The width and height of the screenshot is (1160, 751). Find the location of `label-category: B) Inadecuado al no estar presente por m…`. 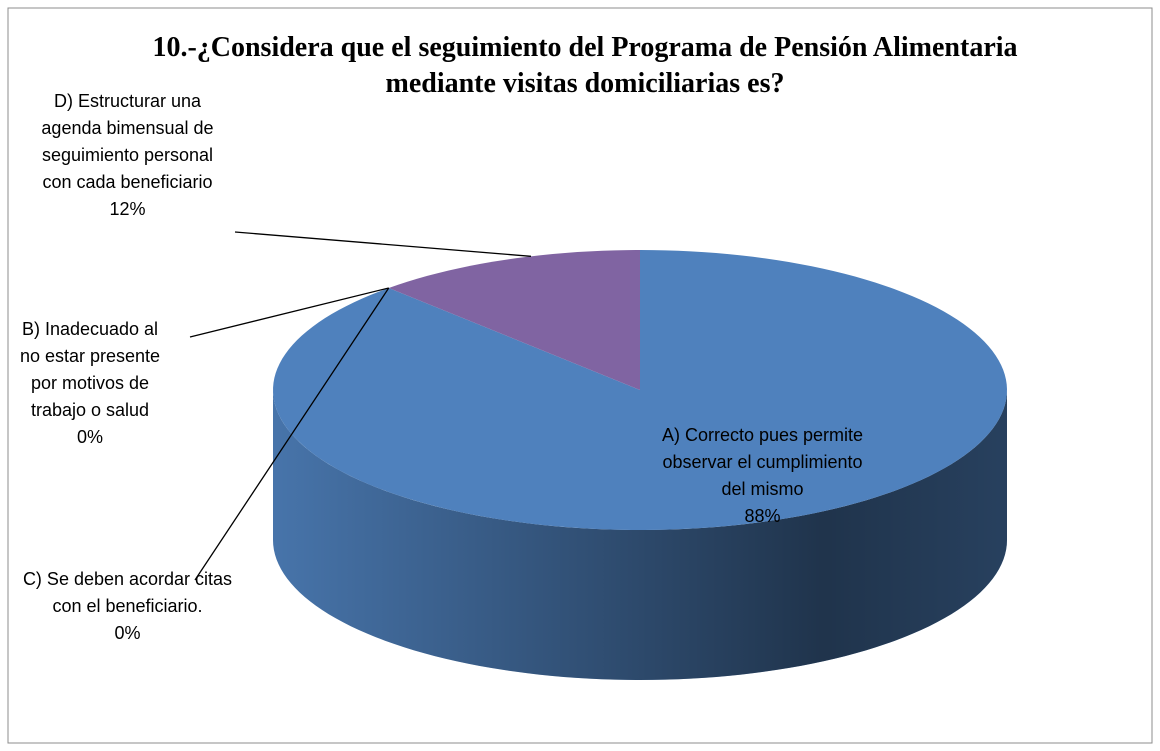

label-category: B) Inadecuado al no estar presente por m… is located at coordinates (90, 369).